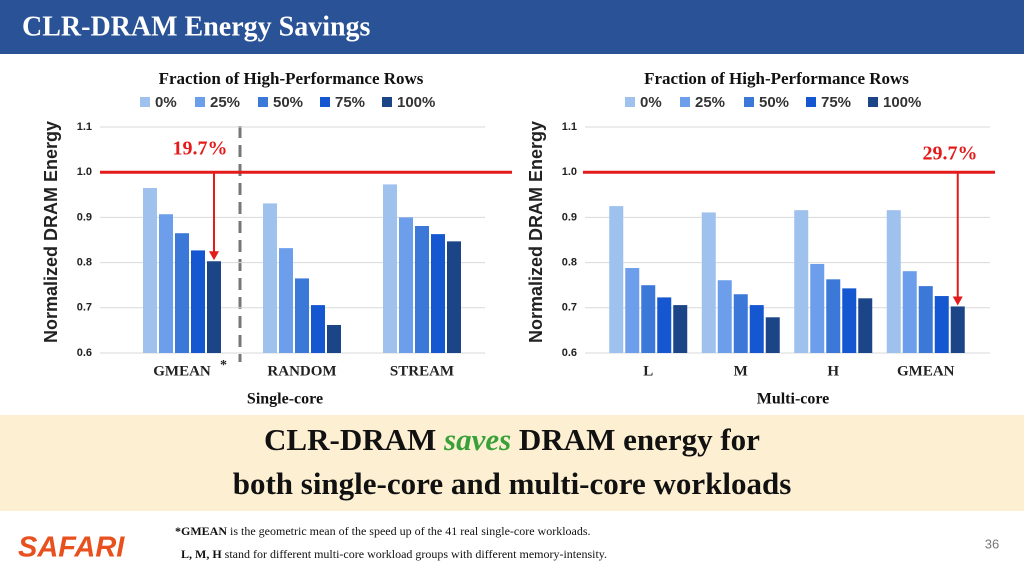 The image size is (1024, 576). What do you see at coordinates (992, 543) in the screenshot?
I see `page-number: 36` at bounding box center [992, 543].